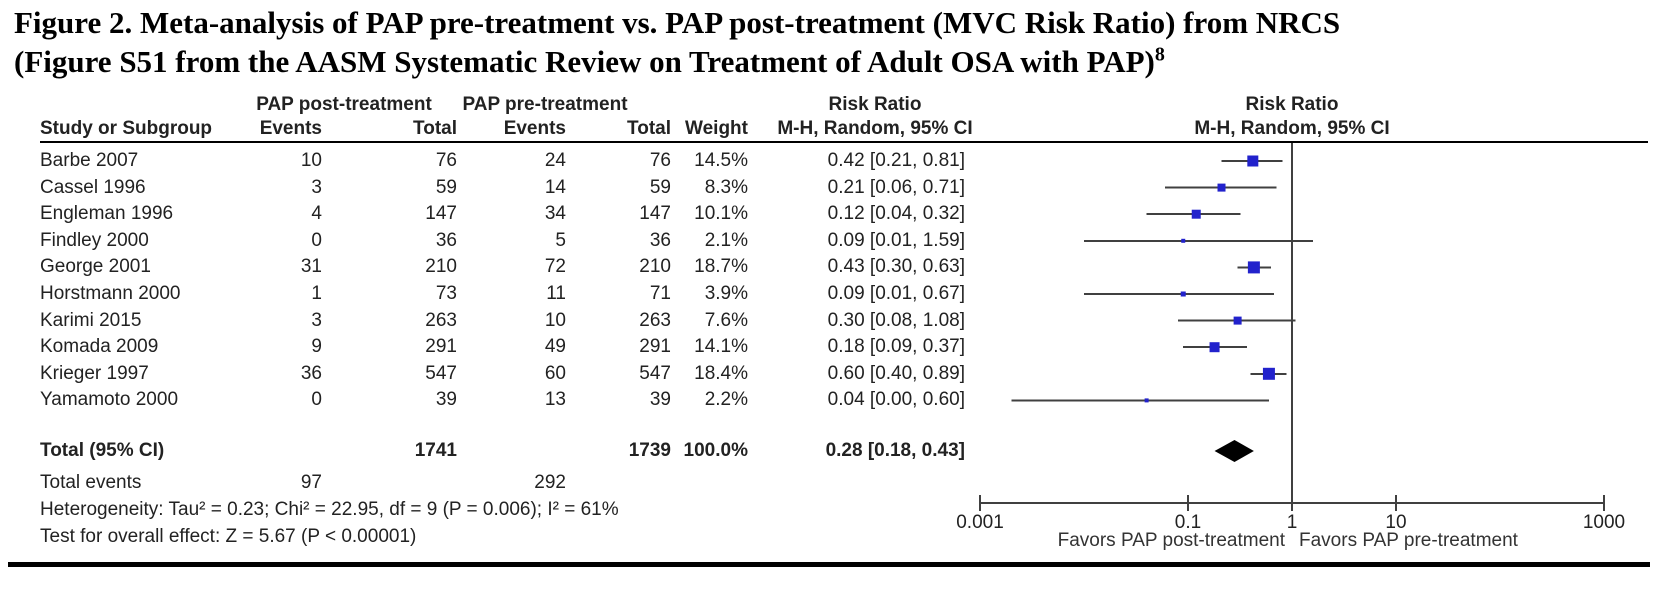  Describe the element at coordinates (94, 240) in the screenshot. I see `study-name: Findley 2000` at that location.